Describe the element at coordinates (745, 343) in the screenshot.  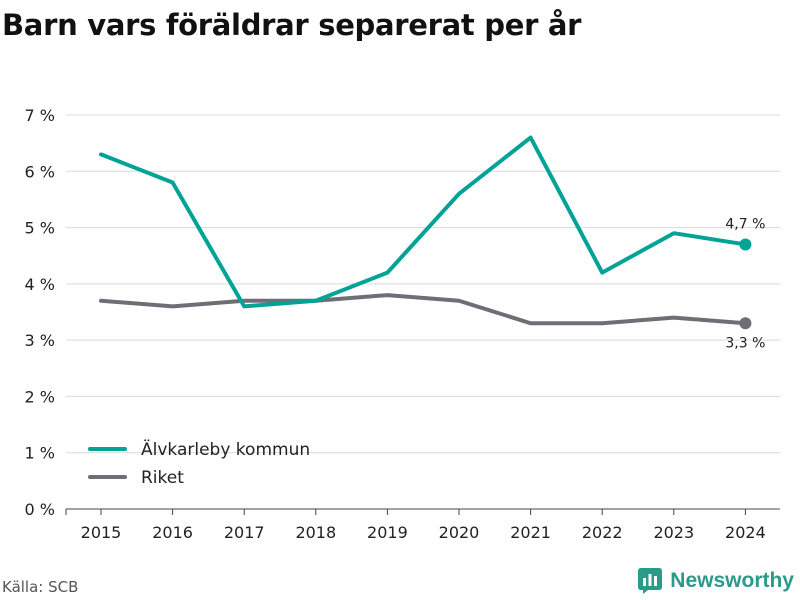
I see `end-value-label: 3,3 %` at that location.